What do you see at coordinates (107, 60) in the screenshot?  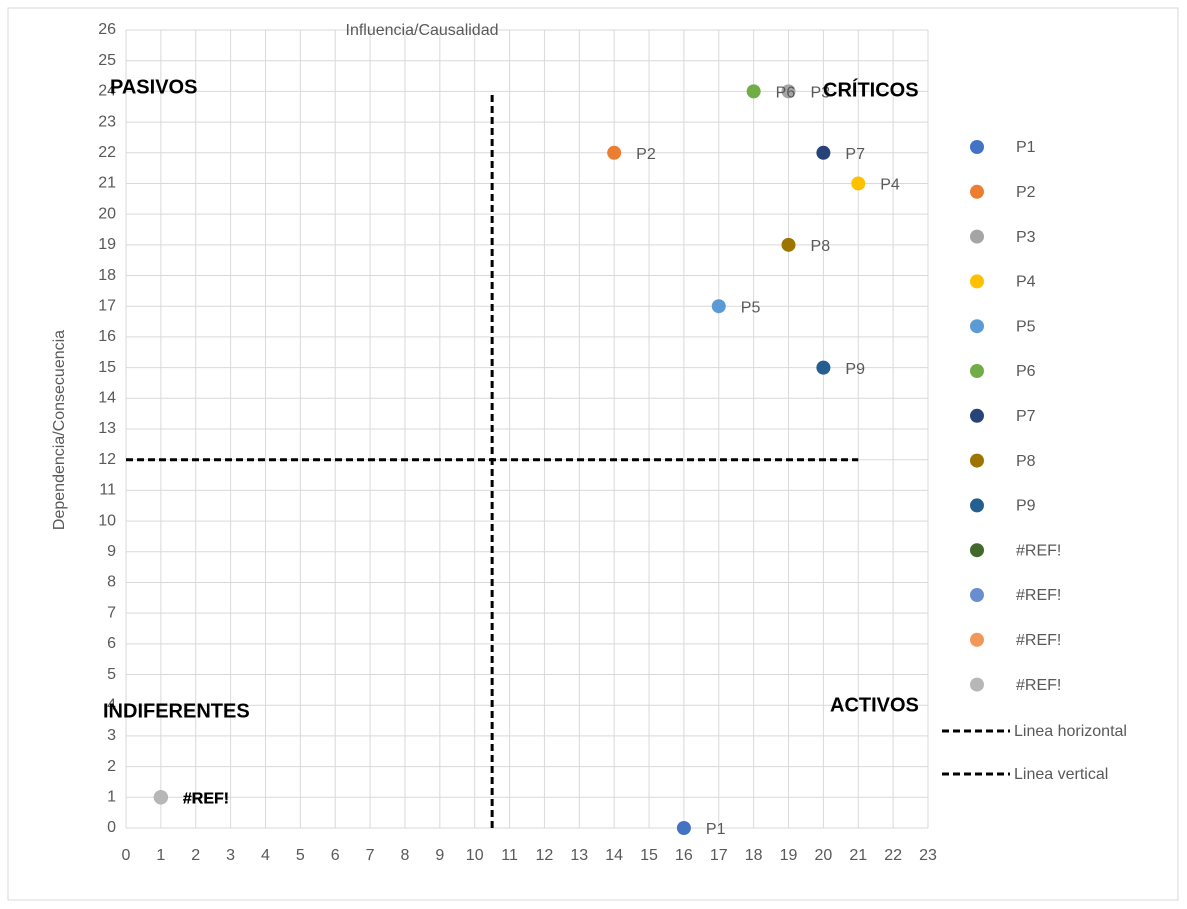 I see `y-tick-label: 25` at bounding box center [107, 60].